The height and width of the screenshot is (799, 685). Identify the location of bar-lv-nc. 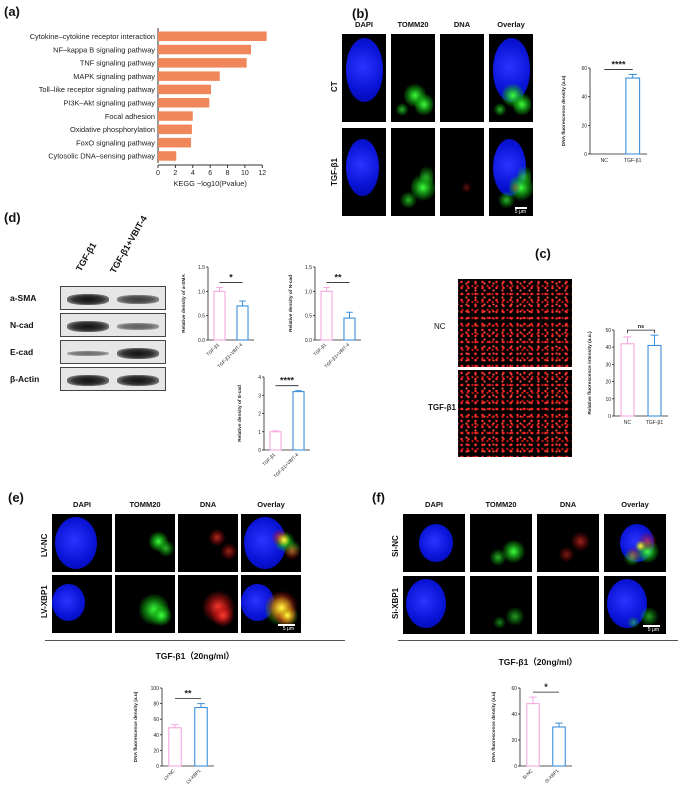
(175, 747).